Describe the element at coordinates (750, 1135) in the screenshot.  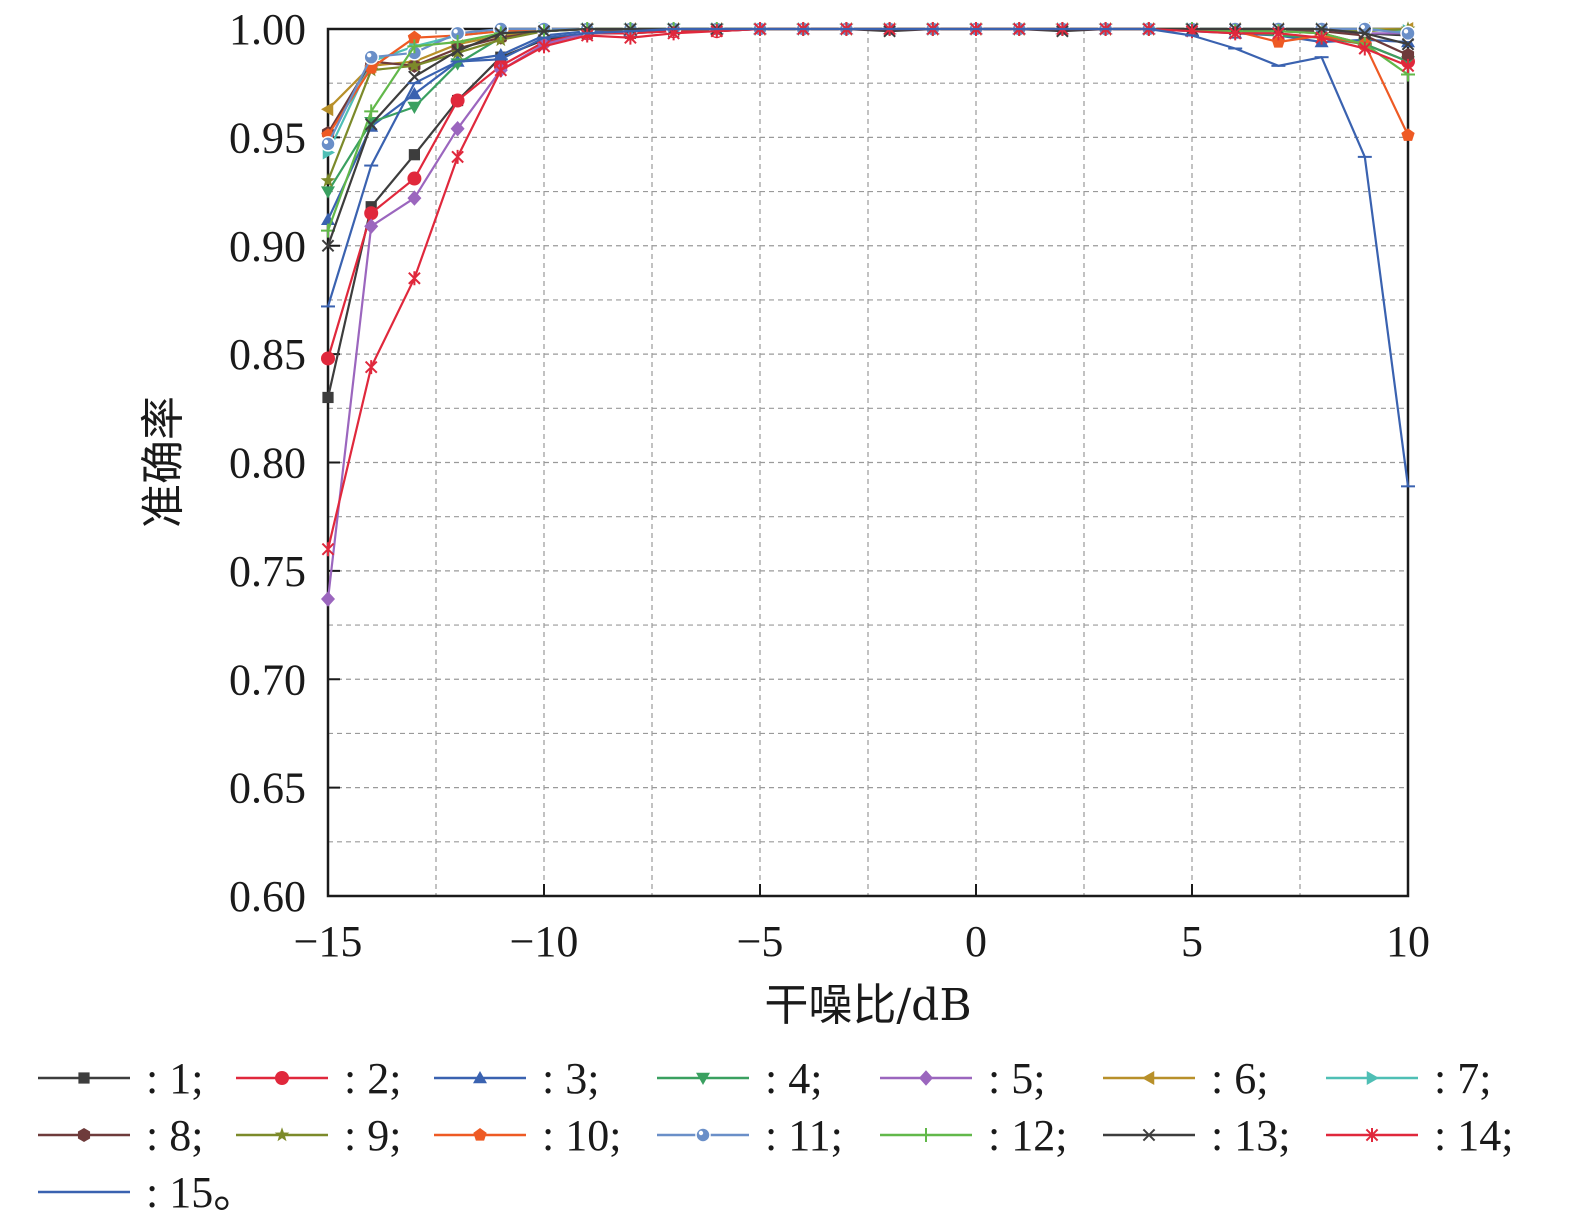
I see `legend-item-11: : 11;` at that location.